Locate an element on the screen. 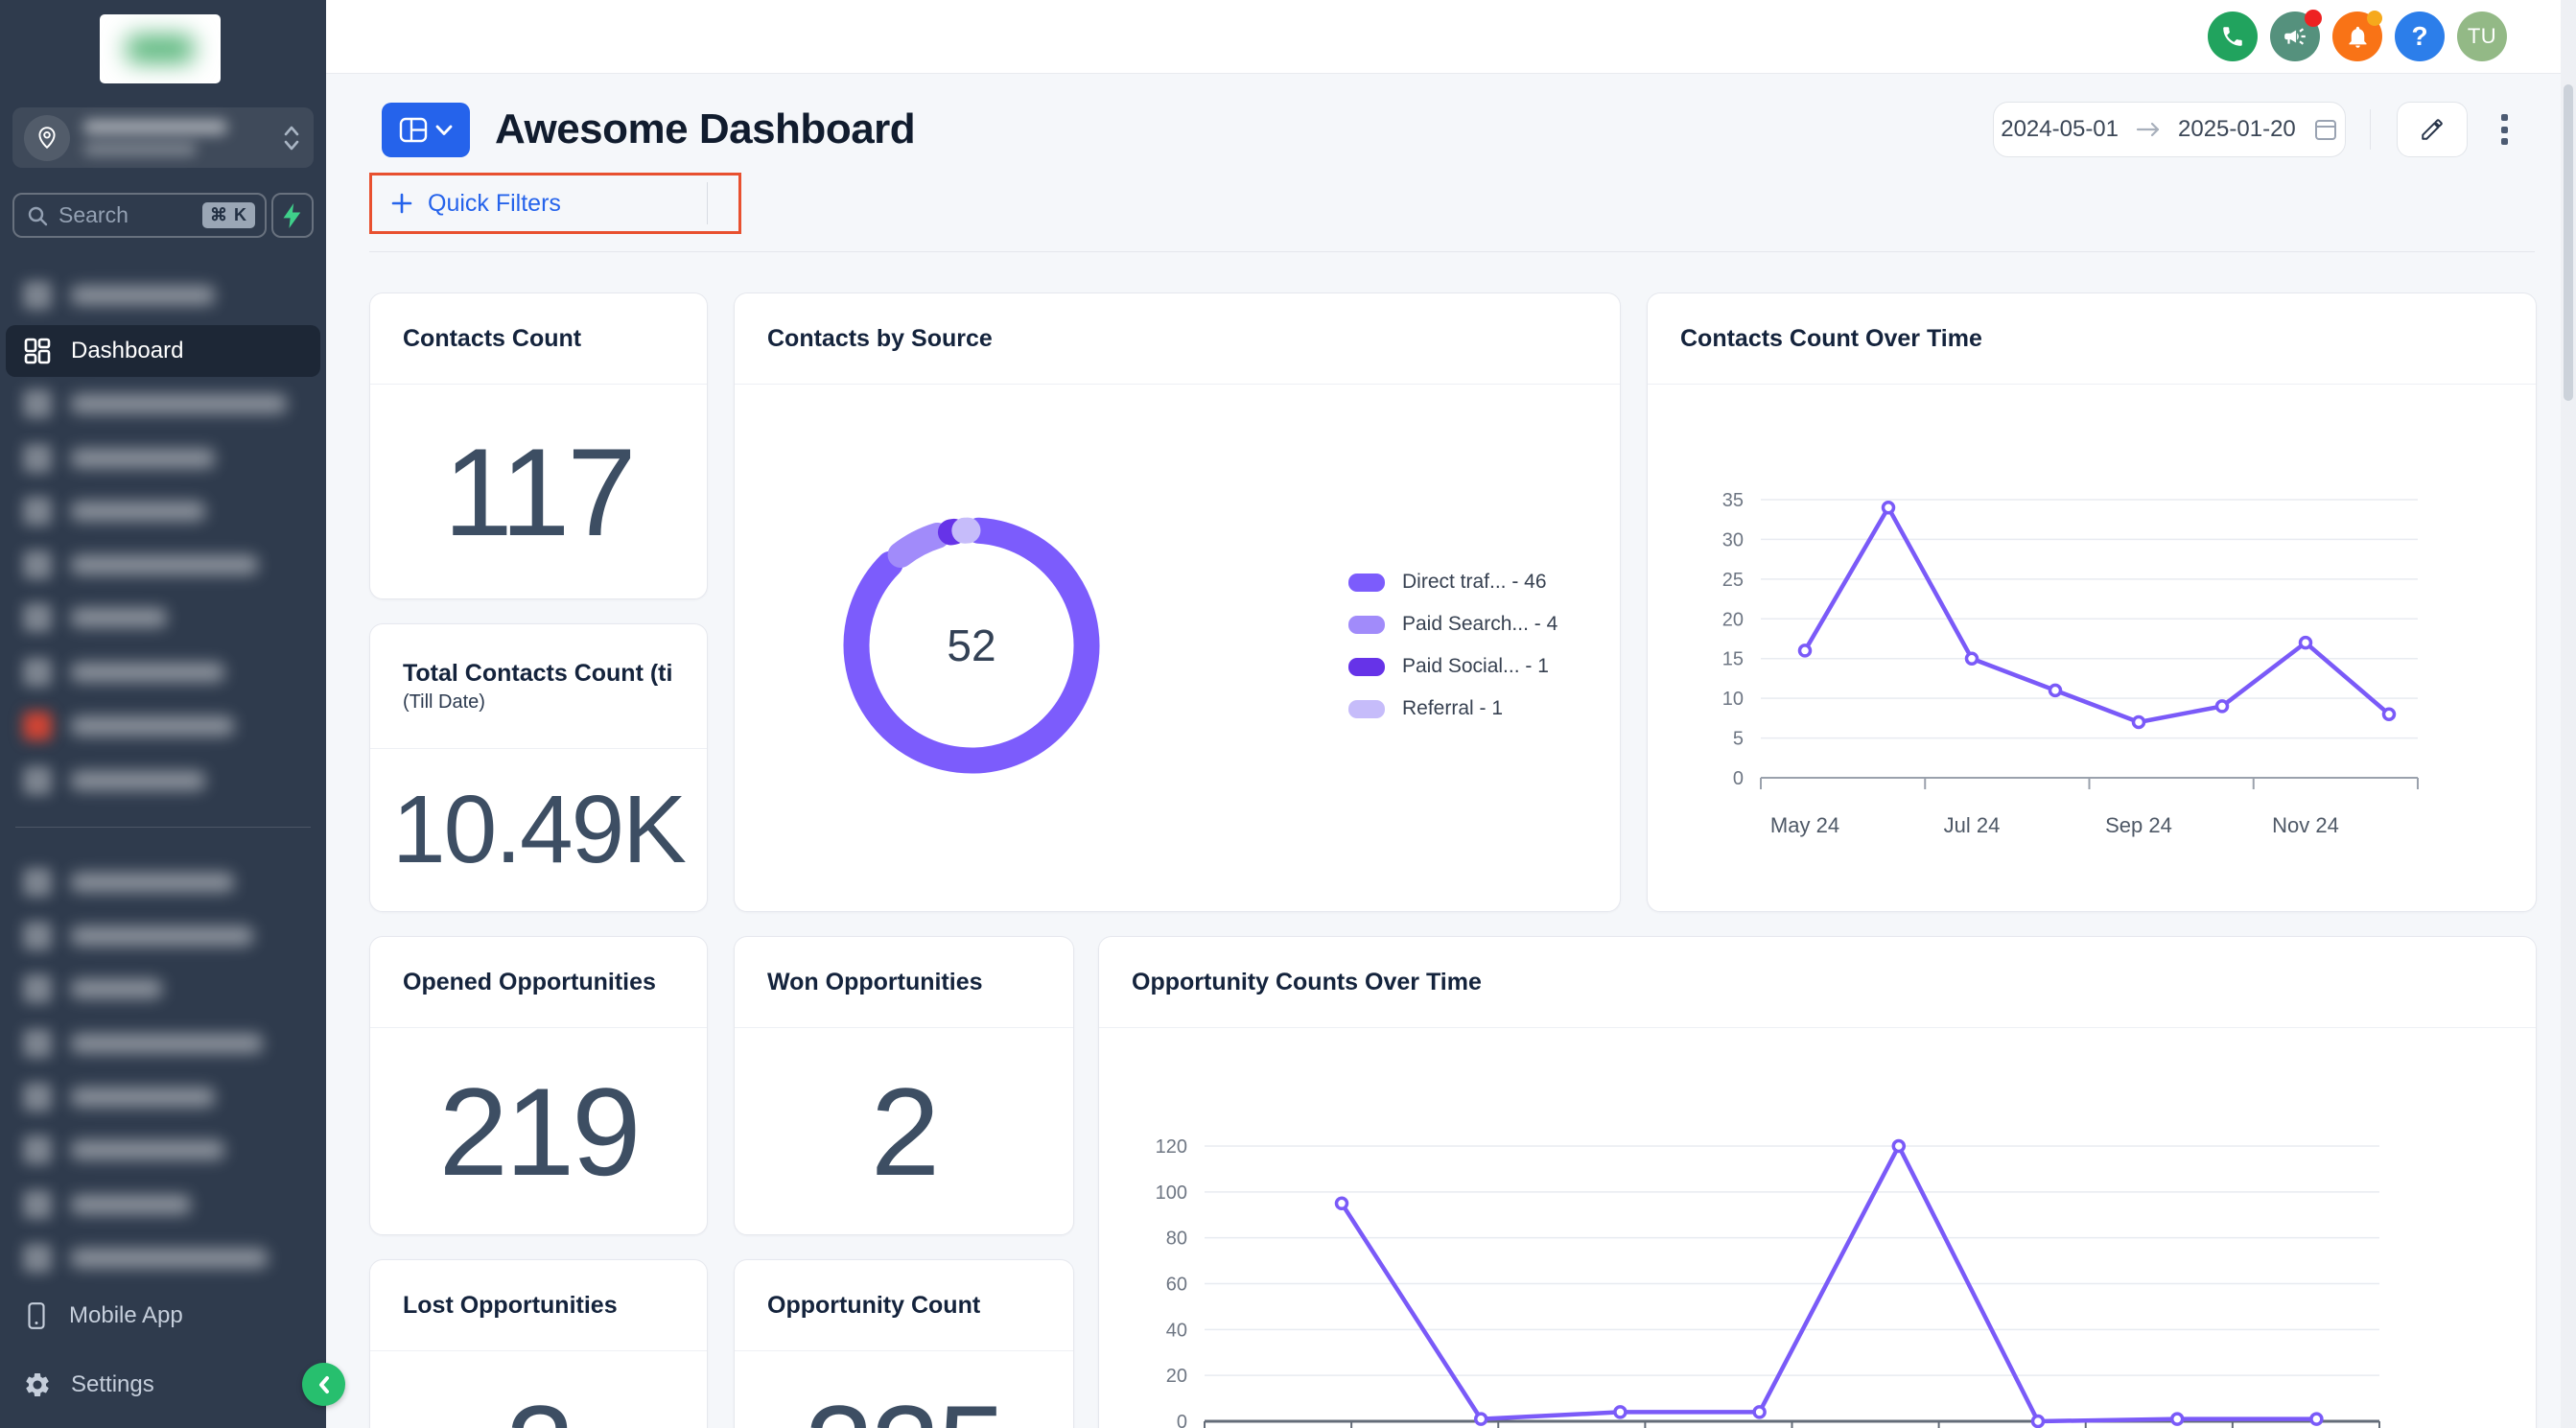 The image size is (2576, 1428). card-title: Opportunity Count is located at coordinates (874, 1305).